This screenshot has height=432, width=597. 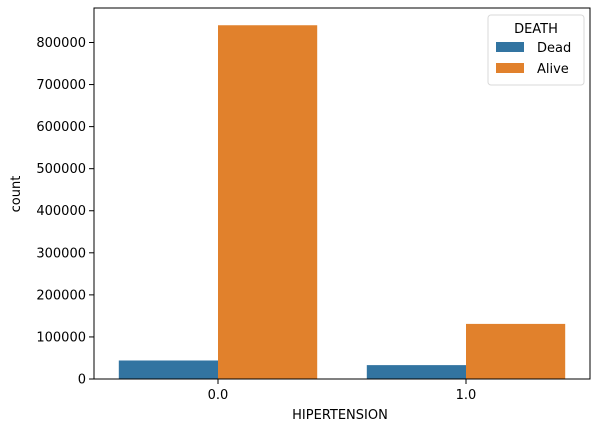 I want to click on x-tick-label: 0.0, so click(x=218, y=395).